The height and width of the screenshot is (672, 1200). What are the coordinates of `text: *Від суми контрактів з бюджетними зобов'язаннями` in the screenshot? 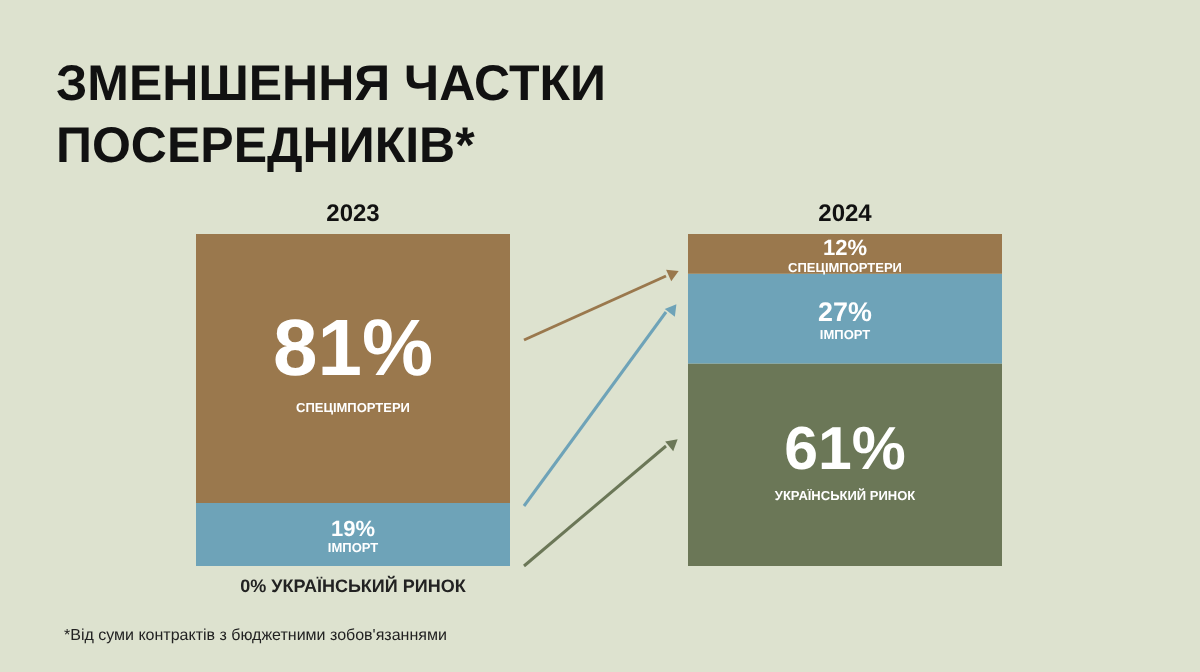 It's located at (255, 635).